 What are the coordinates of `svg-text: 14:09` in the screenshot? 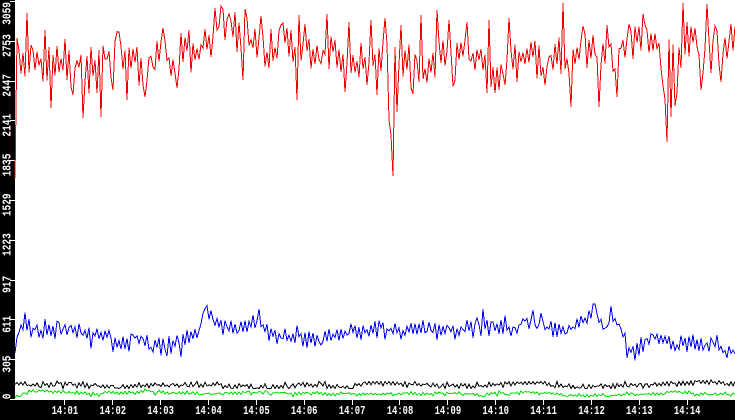 It's located at (448, 409).